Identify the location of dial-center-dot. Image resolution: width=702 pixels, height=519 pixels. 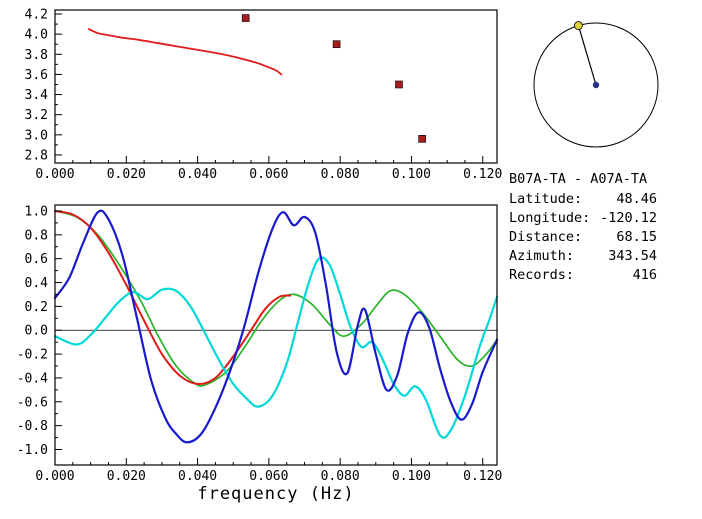
(596, 85).